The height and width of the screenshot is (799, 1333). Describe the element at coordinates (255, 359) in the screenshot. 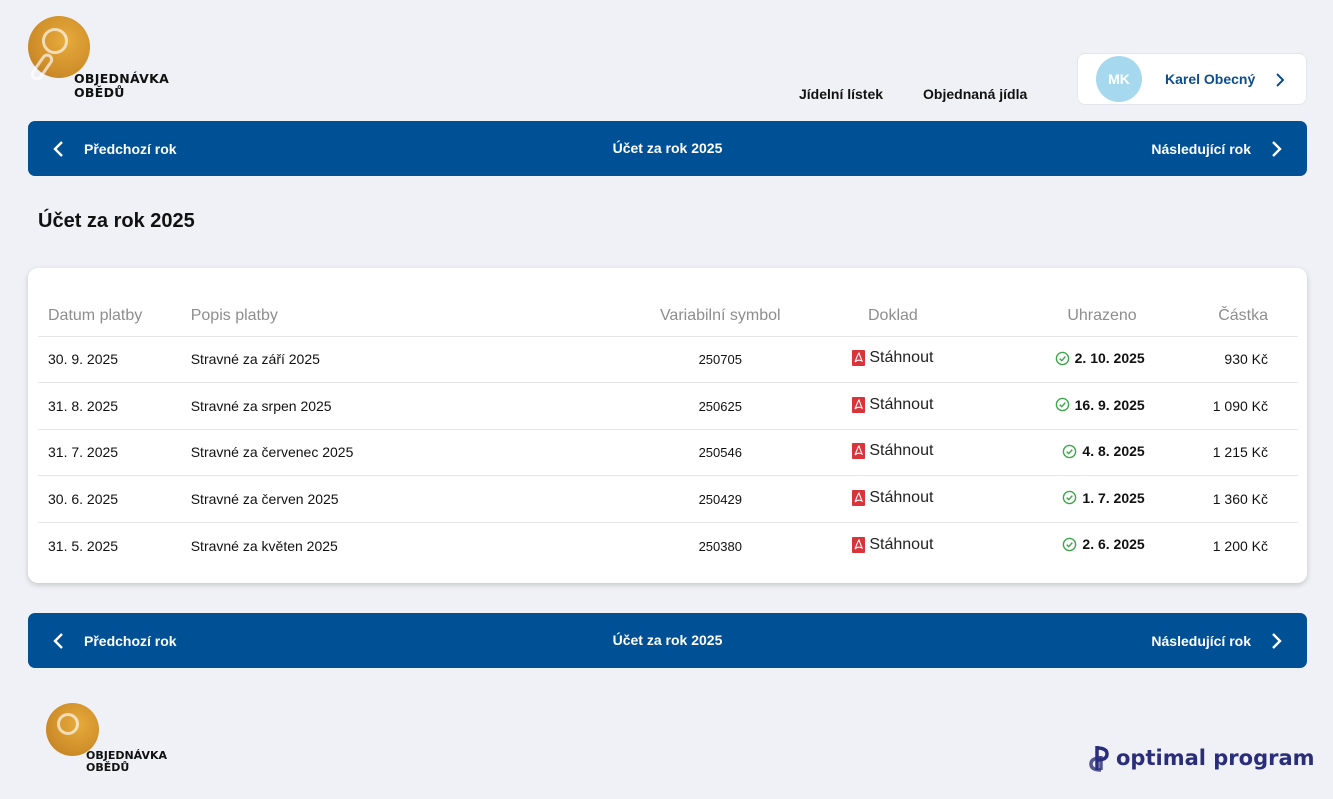

I see `payment-description-text: Stravné za září 2025` at that location.